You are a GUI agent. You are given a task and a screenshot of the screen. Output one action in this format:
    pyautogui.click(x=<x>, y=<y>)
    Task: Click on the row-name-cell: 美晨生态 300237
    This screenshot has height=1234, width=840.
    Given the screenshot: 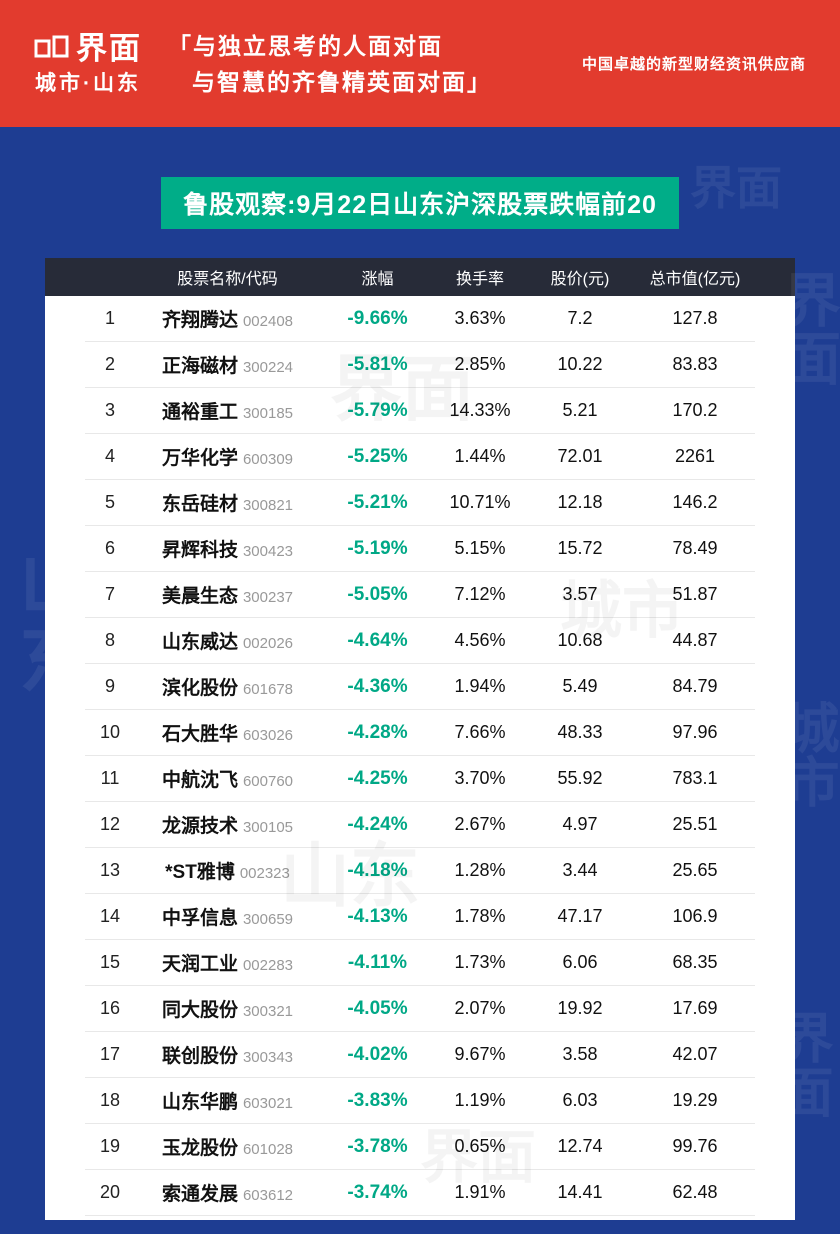 What is the action you would take?
    pyautogui.click(x=227, y=594)
    